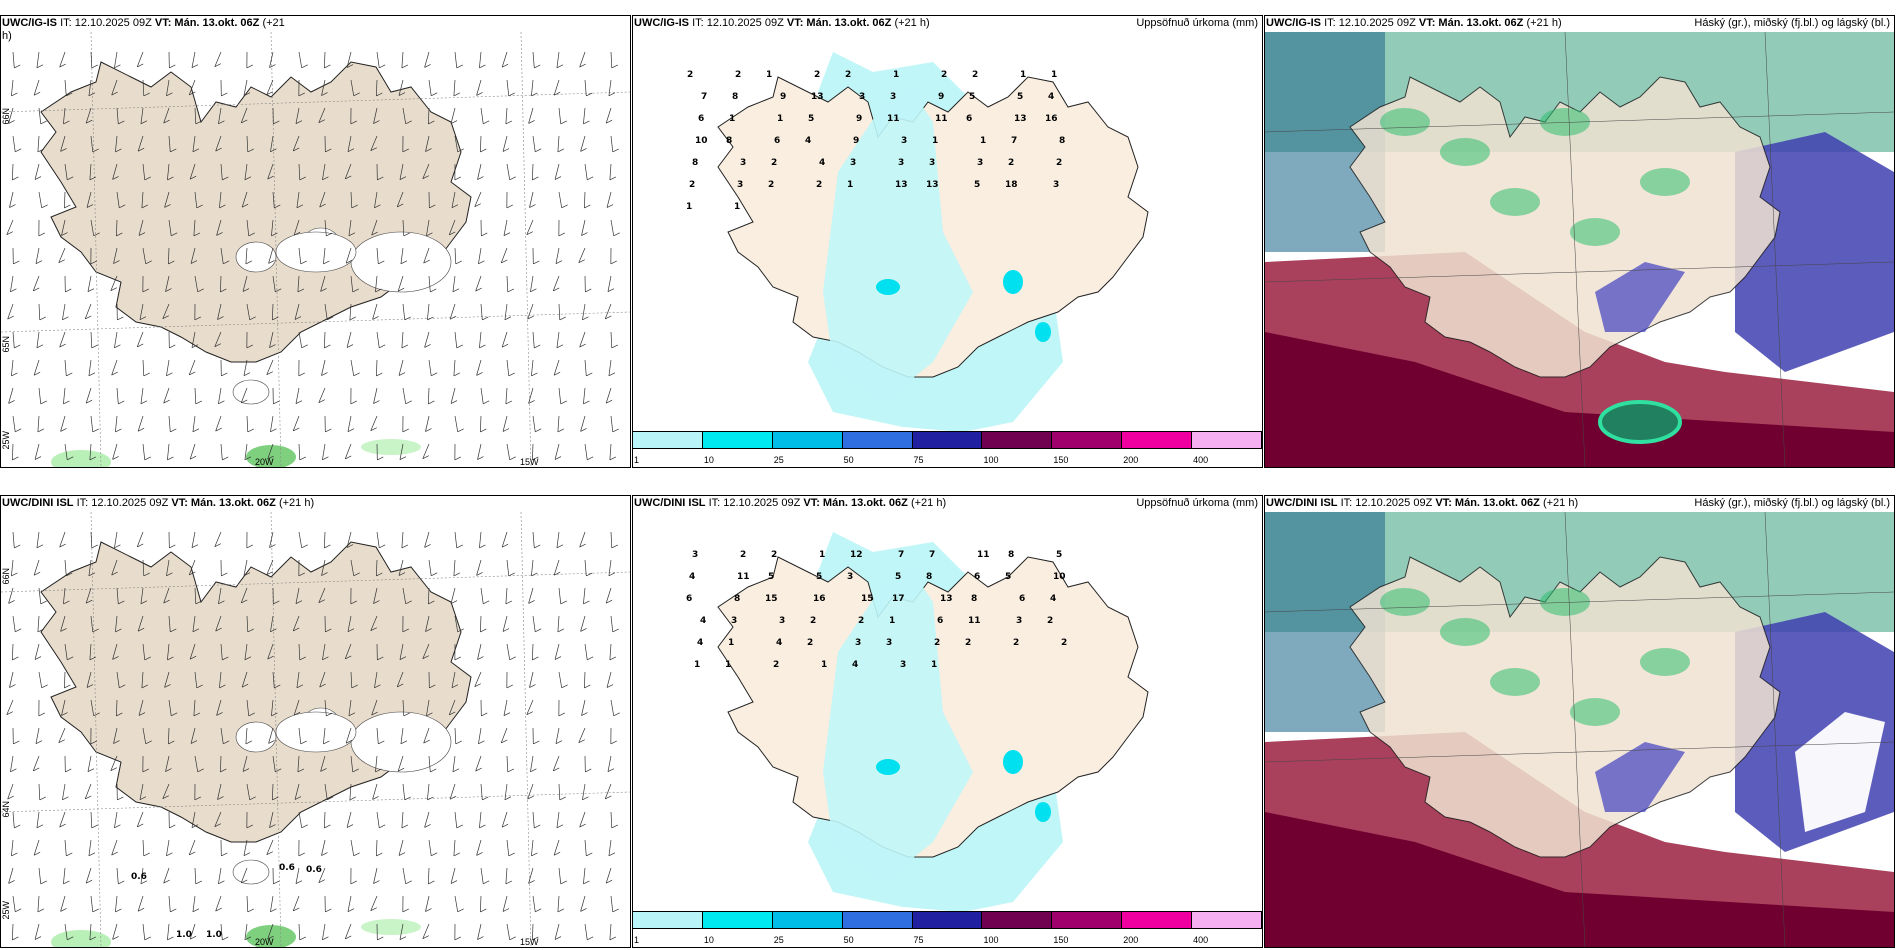  I want to click on lat-label-66n: 66N, so click(6, 116).